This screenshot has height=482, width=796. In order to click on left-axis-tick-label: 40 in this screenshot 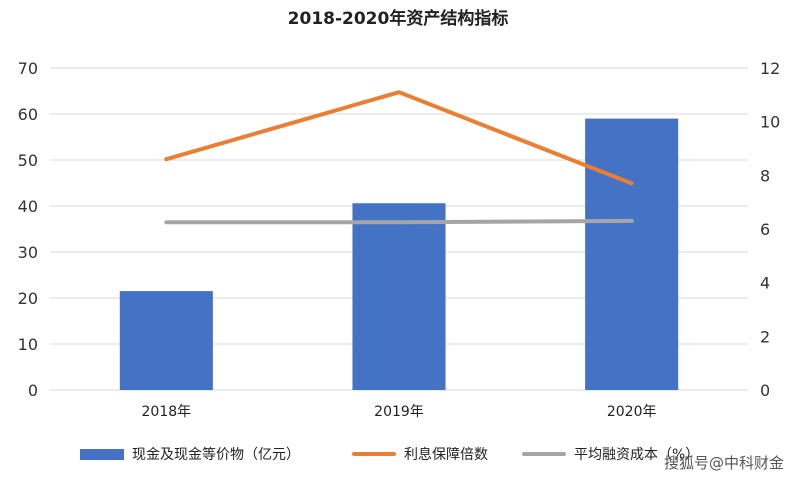, I will do `click(28, 206)`.